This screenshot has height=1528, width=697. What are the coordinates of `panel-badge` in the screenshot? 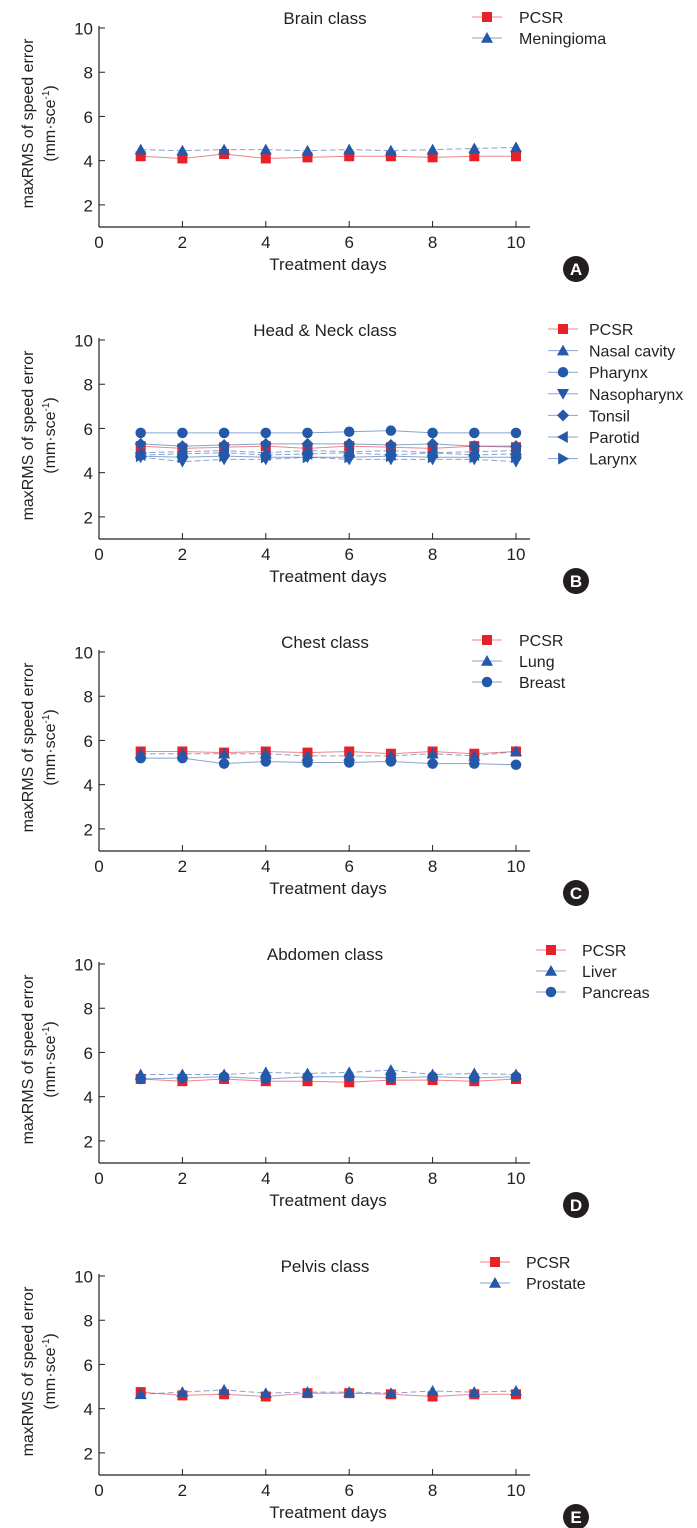 It's located at (576, 1205).